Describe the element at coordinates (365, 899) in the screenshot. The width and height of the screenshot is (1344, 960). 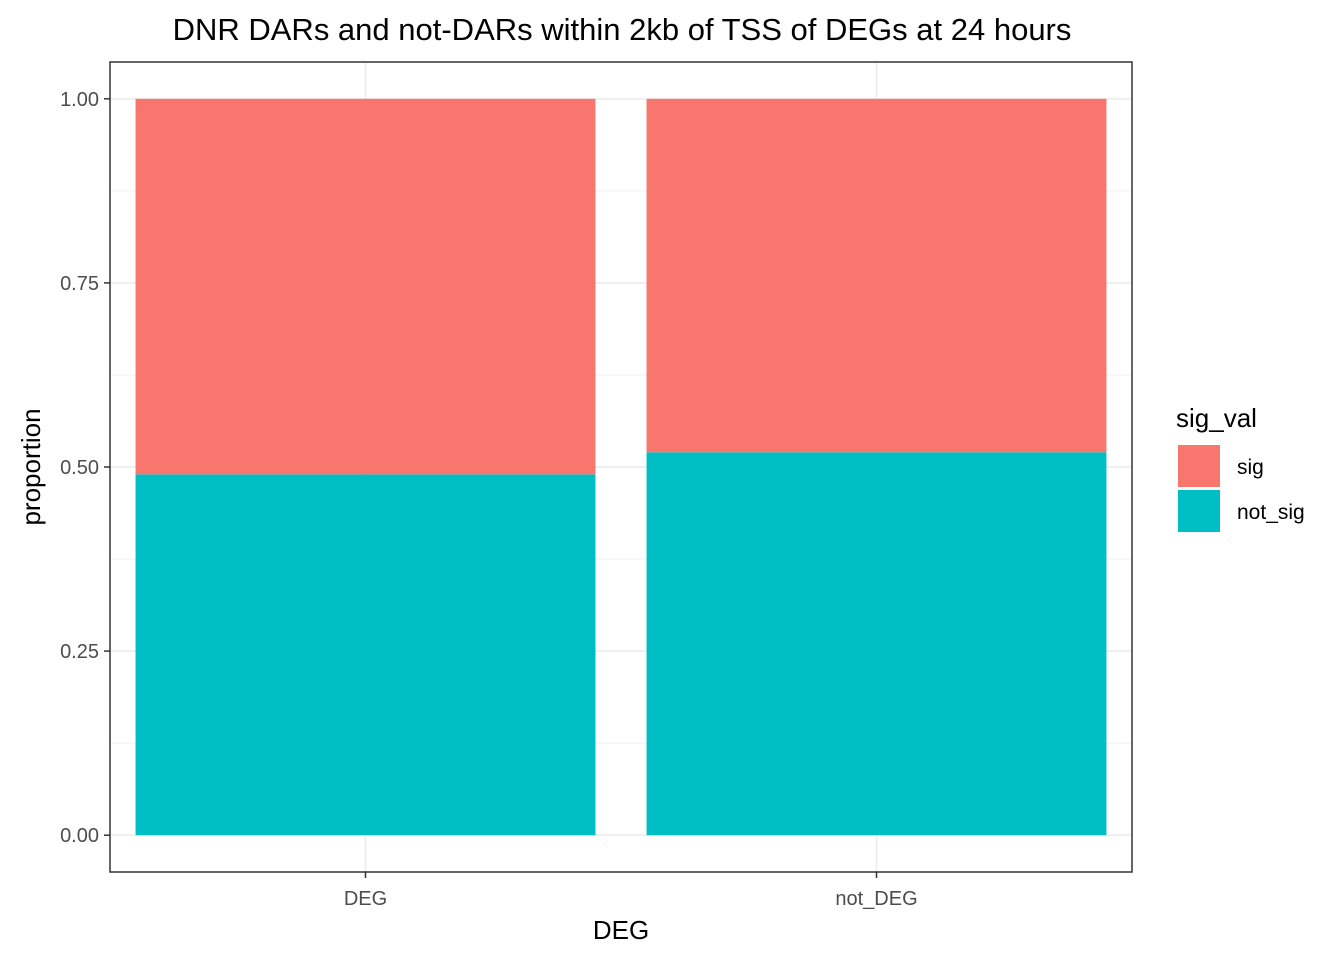
I see `x-tick-label: DEG` at that location.